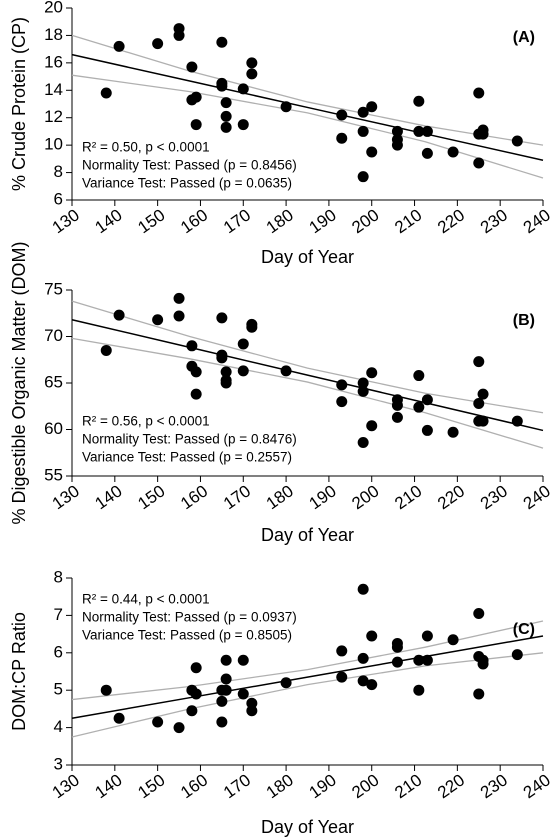  Describe the element at coordinates (53, 61) in the screenshot. I see `y-tick-label: 16` at that location.